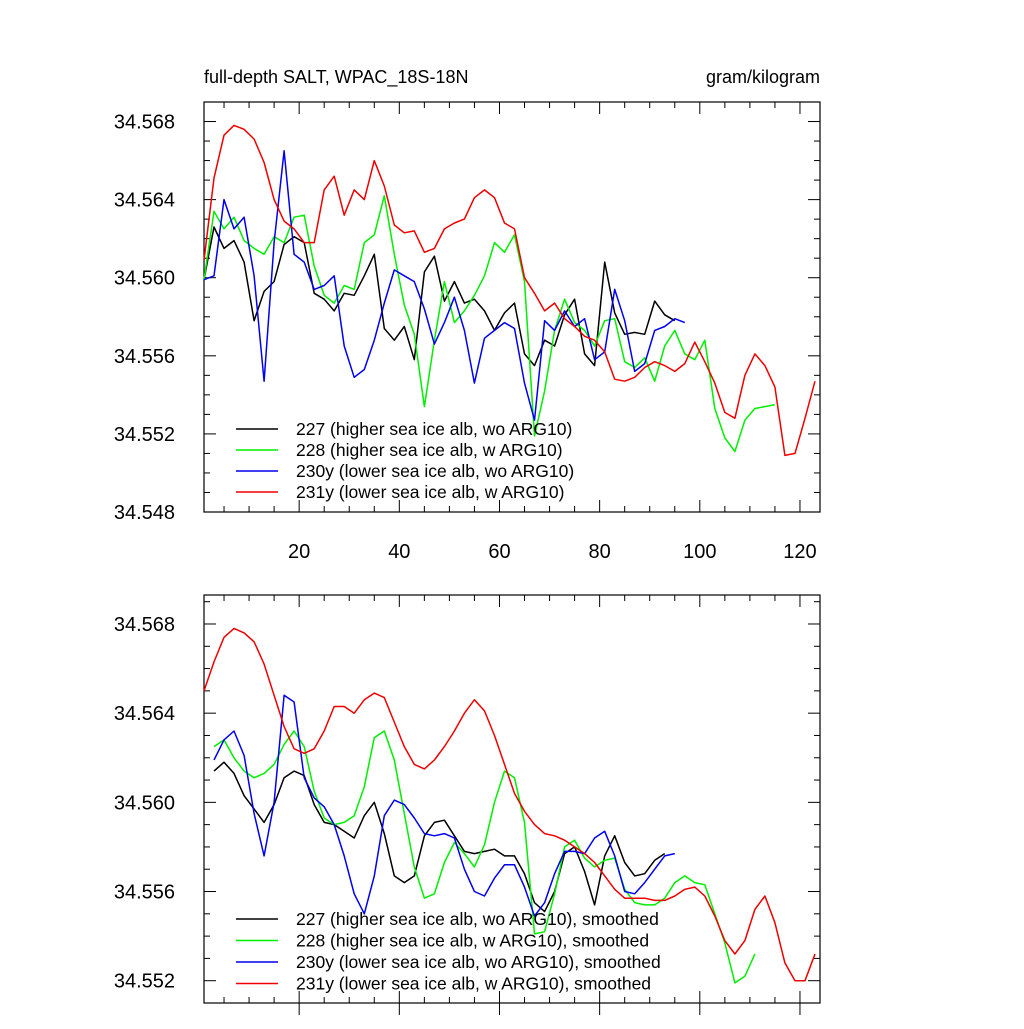 Image resolution: width=1024 pixels, height=1029 pixels. What do you see at coordinates (600, 552) in the screenshot?
I see `p0-x-tick-label: 80` at bounding box center [600, 552].